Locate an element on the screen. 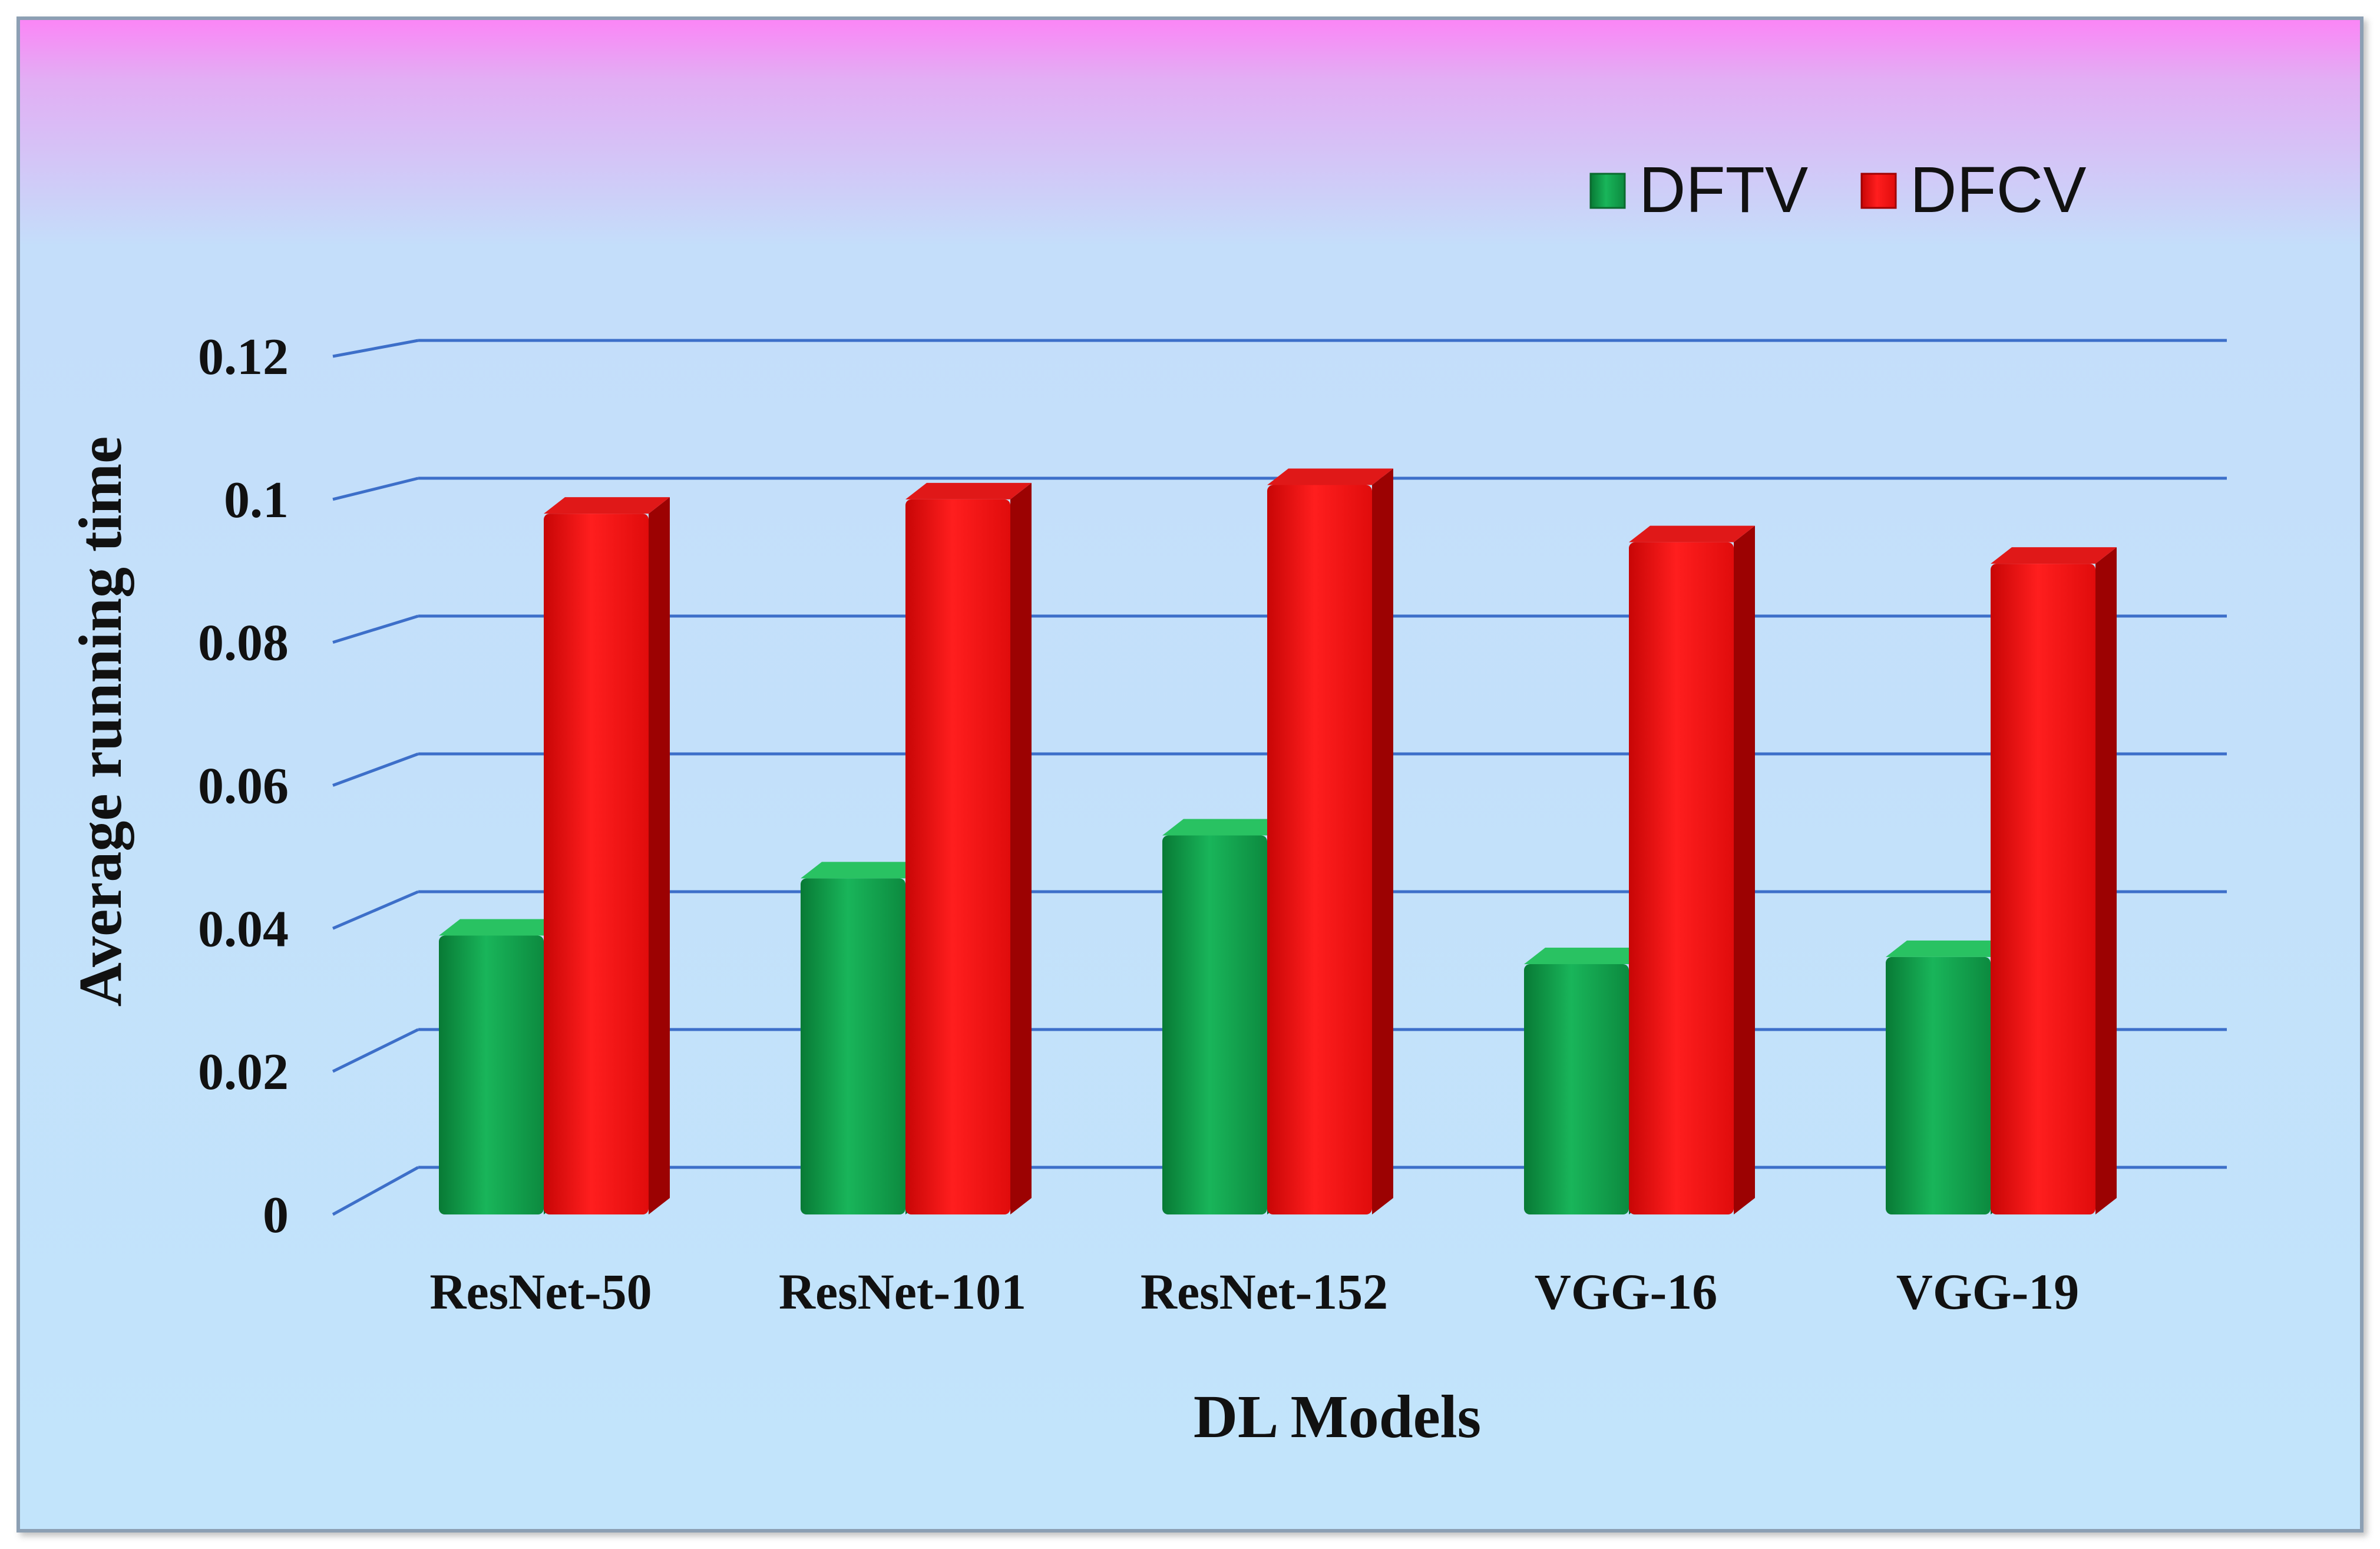 The height and width of the screenshot is (1549, 2380). bar-dfcv-resnet-50-side is located at coordinates (659, 855).